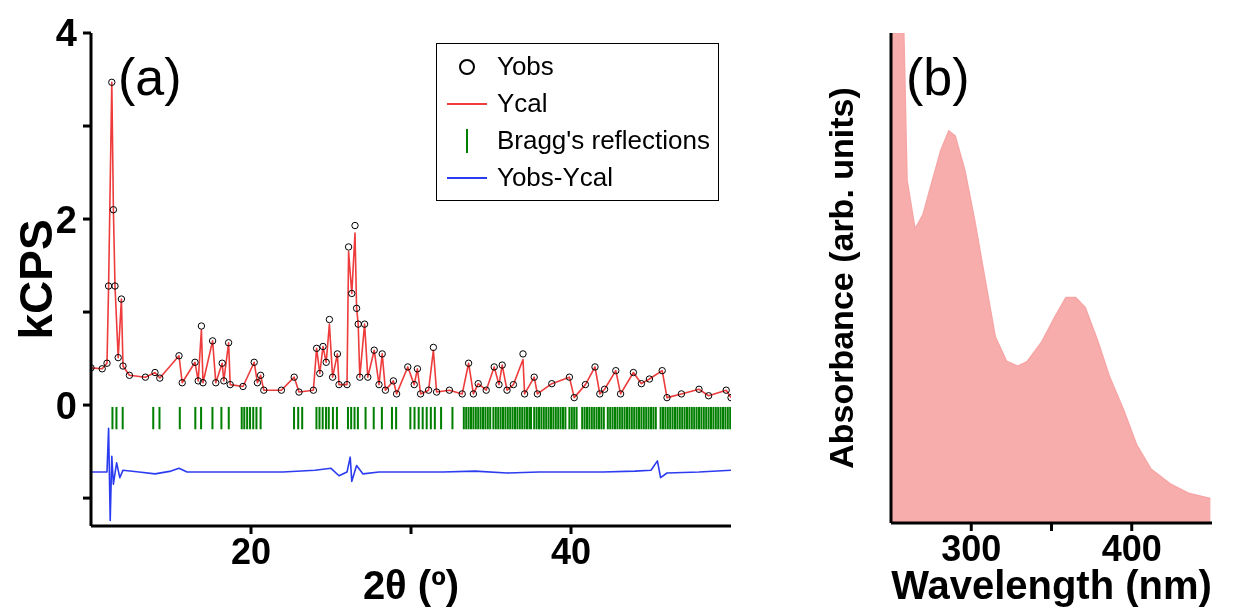 Image resolution: width=1248 pixels, height=615 pixels. I want to click on y-axis-title: Absorbance (arb. units), so click(841, 278).